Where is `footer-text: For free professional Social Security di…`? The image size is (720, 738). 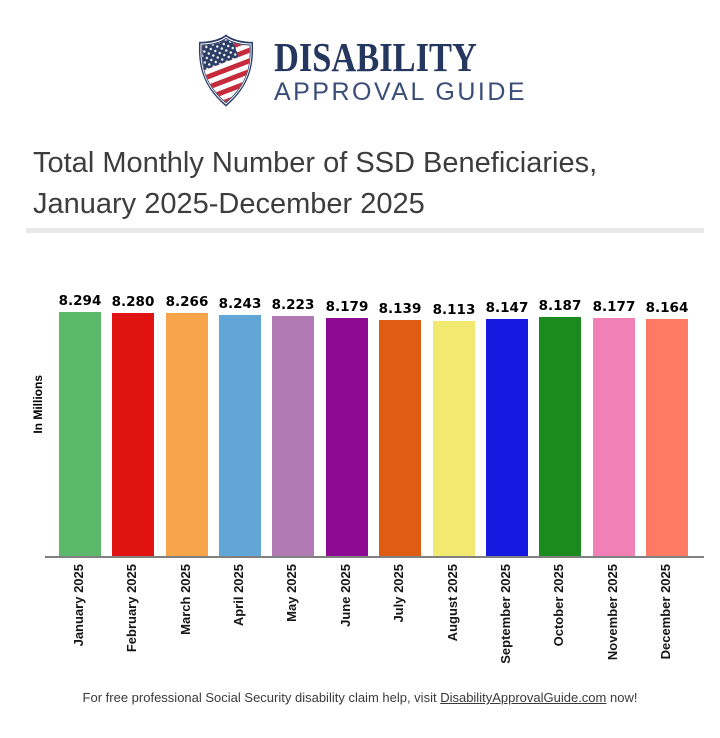 footer-text: For free professional Social Security di… is located at coordinates (360, 697).